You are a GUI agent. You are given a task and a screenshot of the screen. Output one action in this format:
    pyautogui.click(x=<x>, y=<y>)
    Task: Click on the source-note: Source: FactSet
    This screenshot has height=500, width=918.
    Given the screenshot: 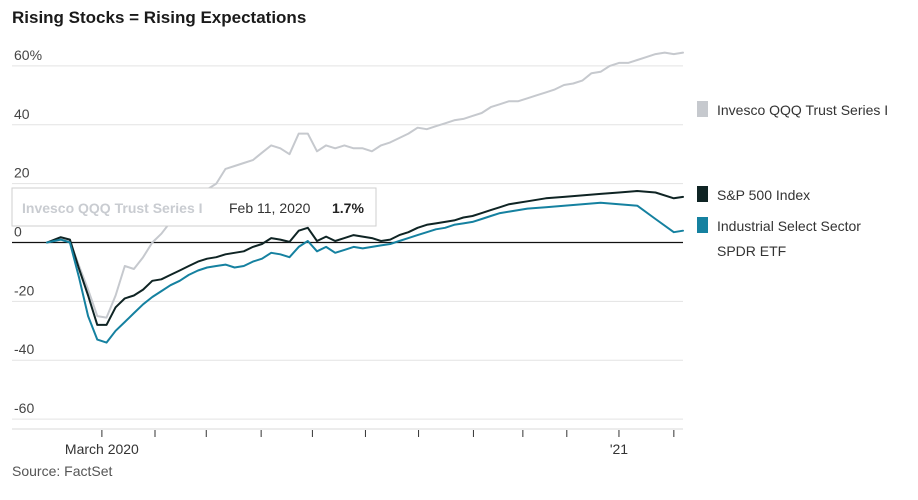 What is the action you would take?
    pyautogui.click(x=62, y=471)
    